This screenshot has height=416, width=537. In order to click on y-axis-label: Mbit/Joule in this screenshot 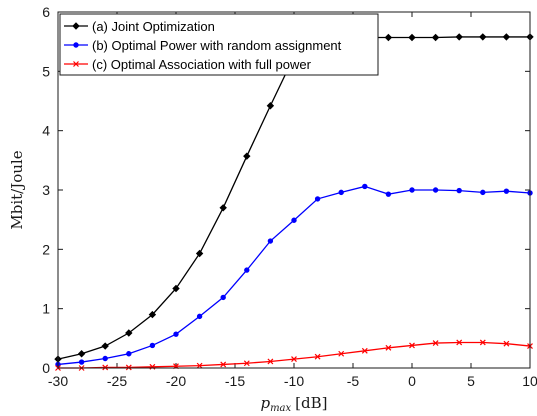, I will do `click(17, 189)`.